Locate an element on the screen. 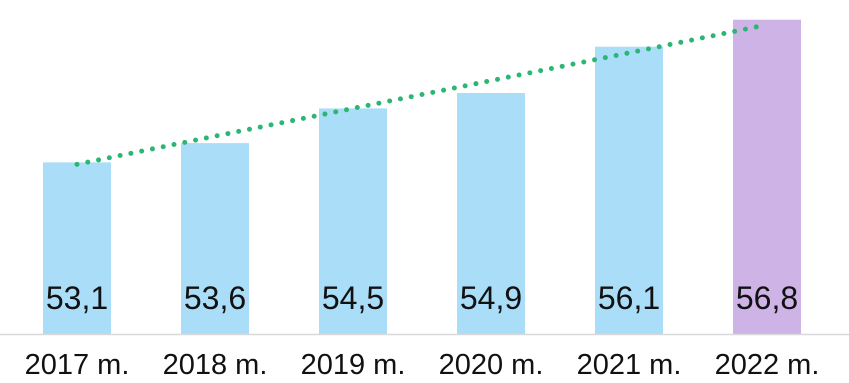 Image resolution: width=849 pixels, height=383 pixels. x-tick-label: 2018 m. is located at coordinates (215, 365).